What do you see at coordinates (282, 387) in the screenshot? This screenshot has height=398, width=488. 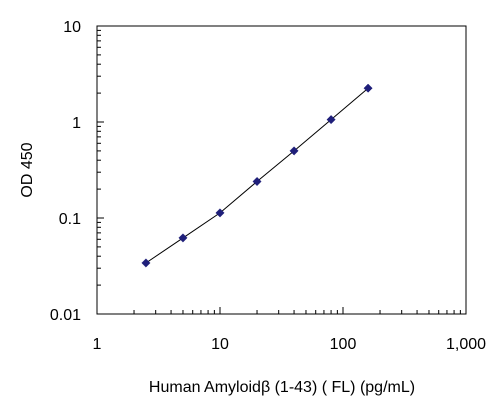 I see `x-axis-title: Human Amyloidβ (1-43) ( FL) (pg/mL)` at bounding box center [282, 387].